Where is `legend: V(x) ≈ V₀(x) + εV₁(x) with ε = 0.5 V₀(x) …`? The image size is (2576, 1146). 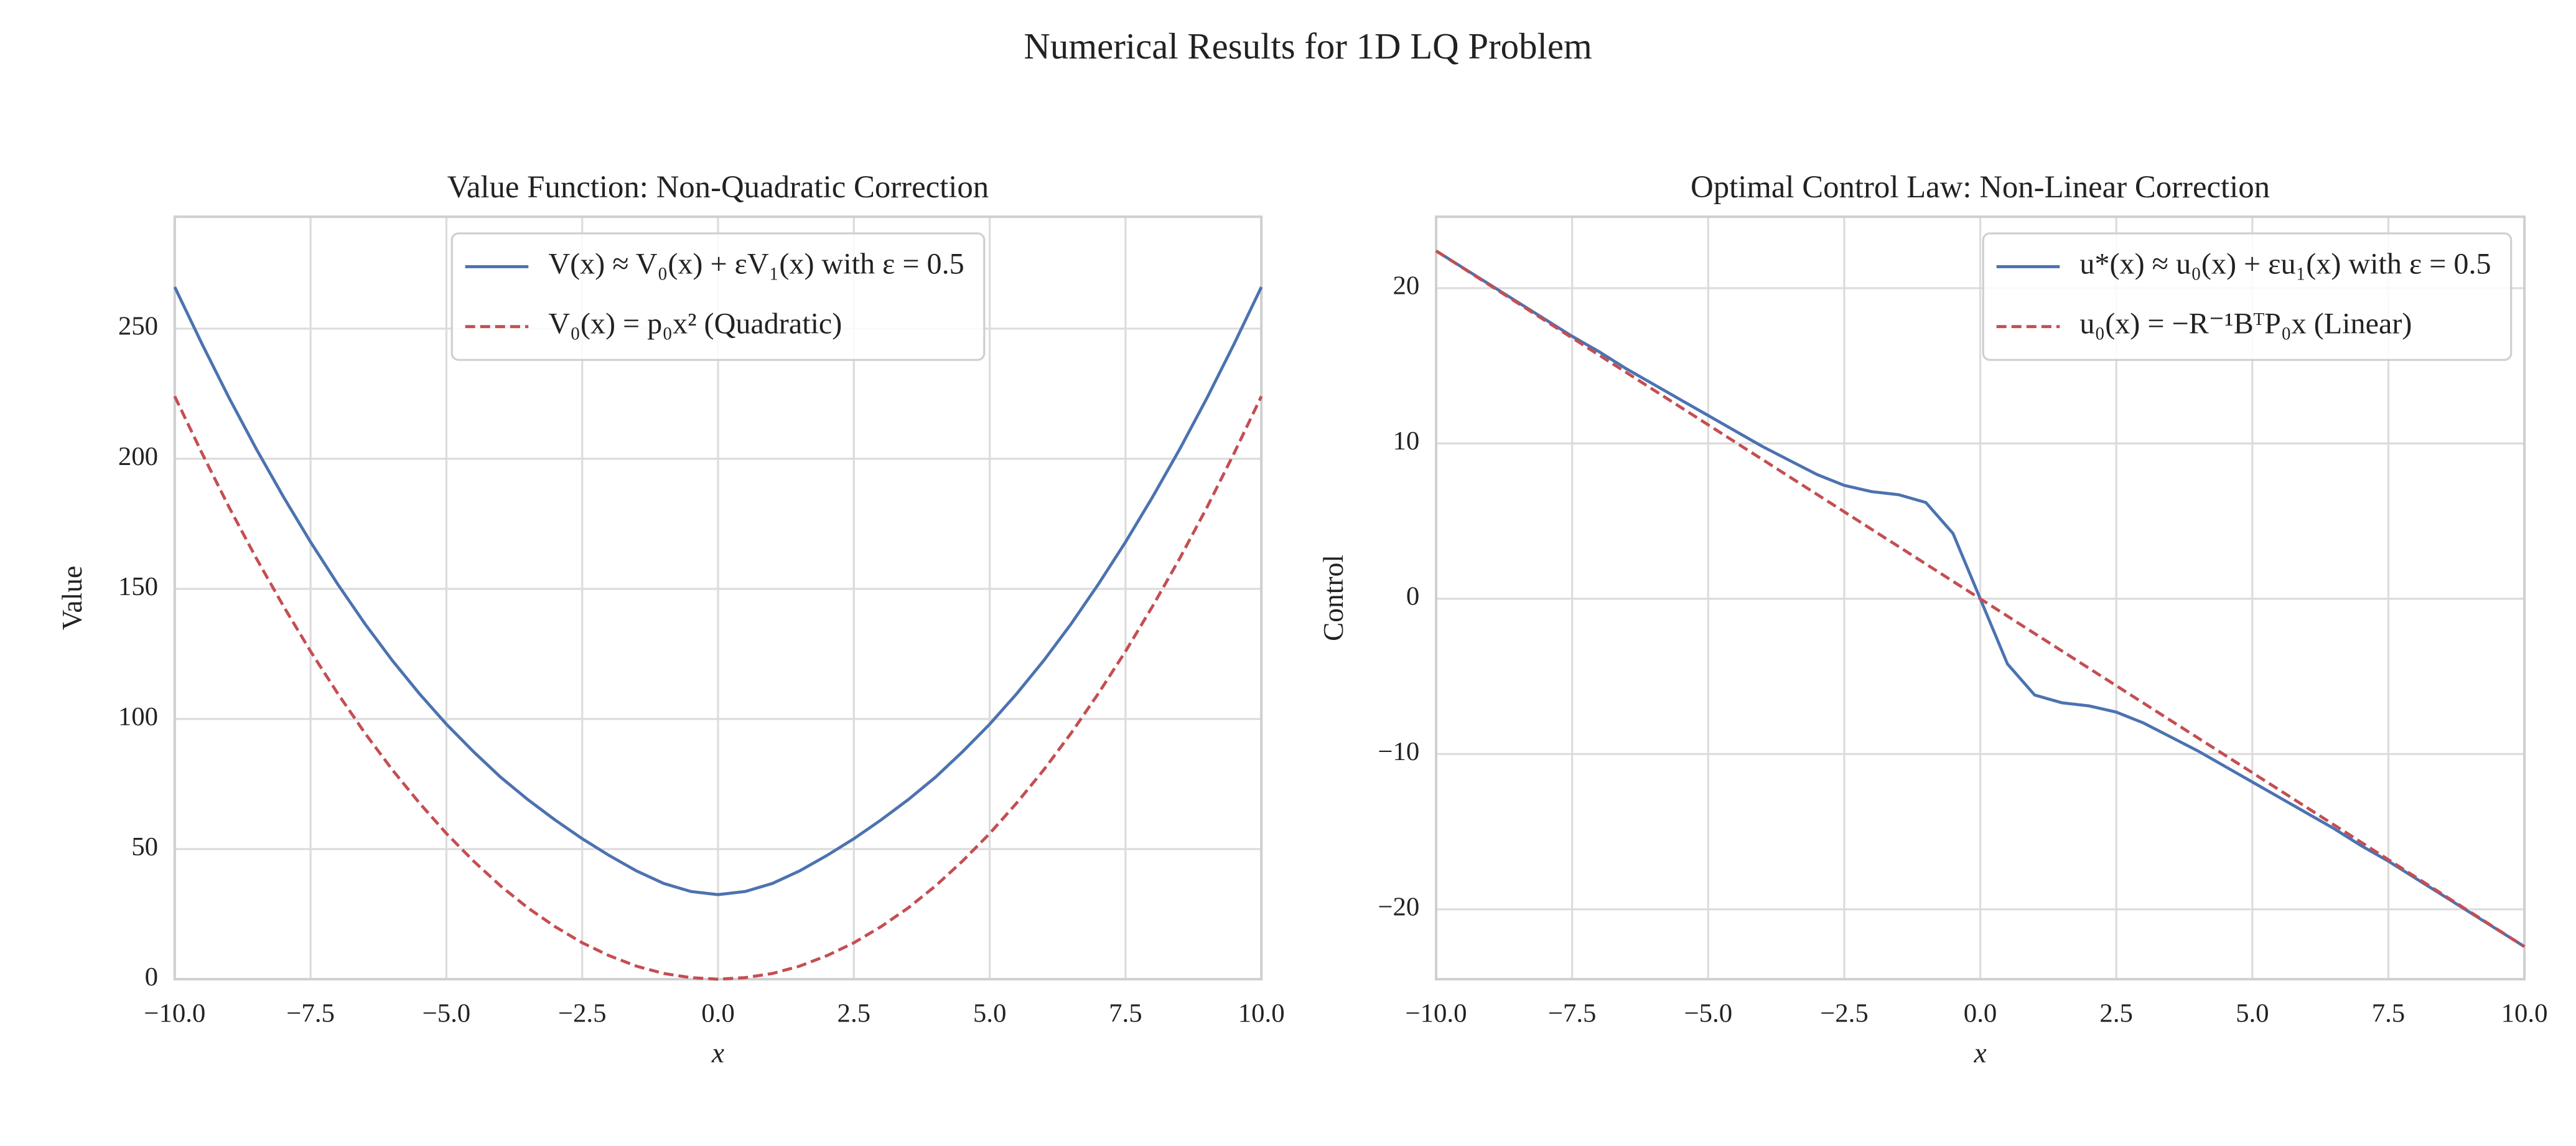 legend: V(x) ≈ V₀(x) + εV₁(x) with ε = 0.5 V₀(x) … is located at coordinates (718, 297).